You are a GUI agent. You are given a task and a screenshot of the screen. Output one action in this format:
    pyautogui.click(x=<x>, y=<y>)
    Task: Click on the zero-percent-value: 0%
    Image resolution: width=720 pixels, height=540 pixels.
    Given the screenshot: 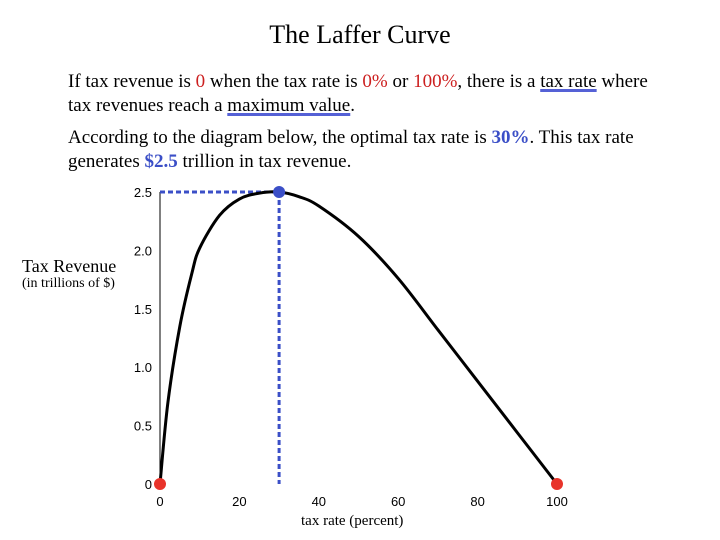 What is the action you would take?
    pyautogui.click(x=375, y=81)
    